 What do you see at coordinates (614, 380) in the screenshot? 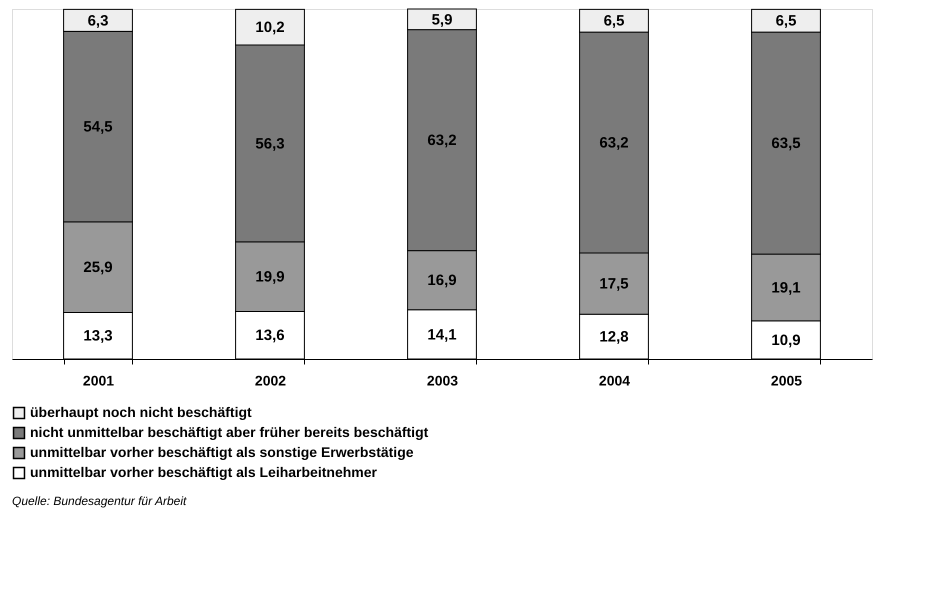
I see `x-tick-label: 2004` at bounding box center [614, 380].